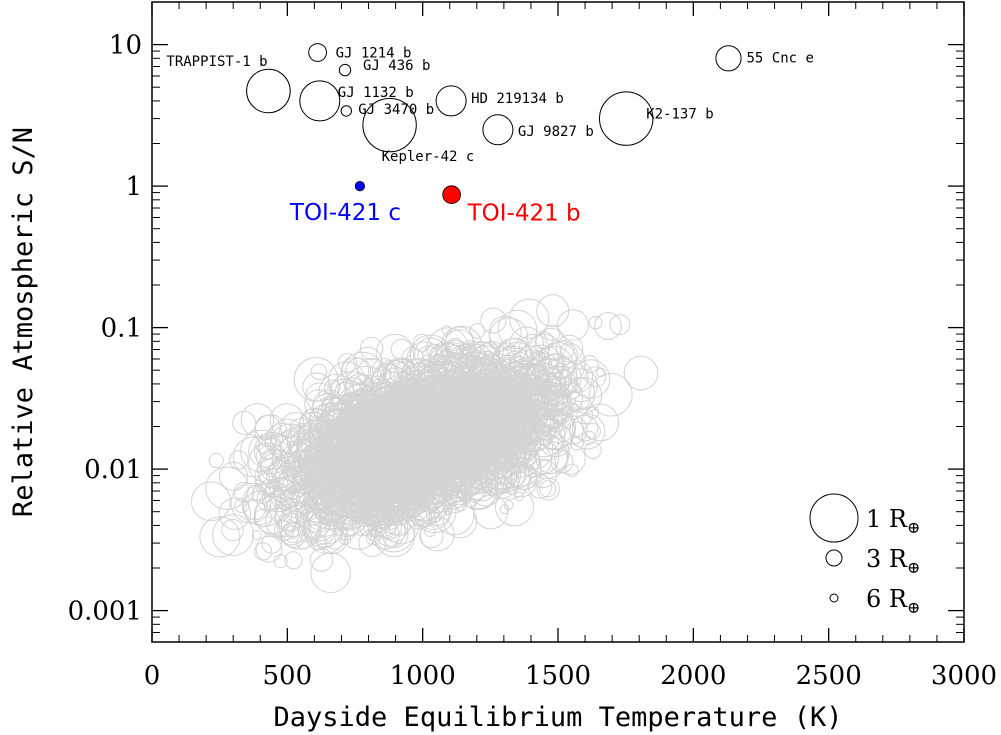 The image size is (1001, 735). Describe the element at coordinates (133, 187) in the screenshot. I see `y-tick-label: 1` at that location.